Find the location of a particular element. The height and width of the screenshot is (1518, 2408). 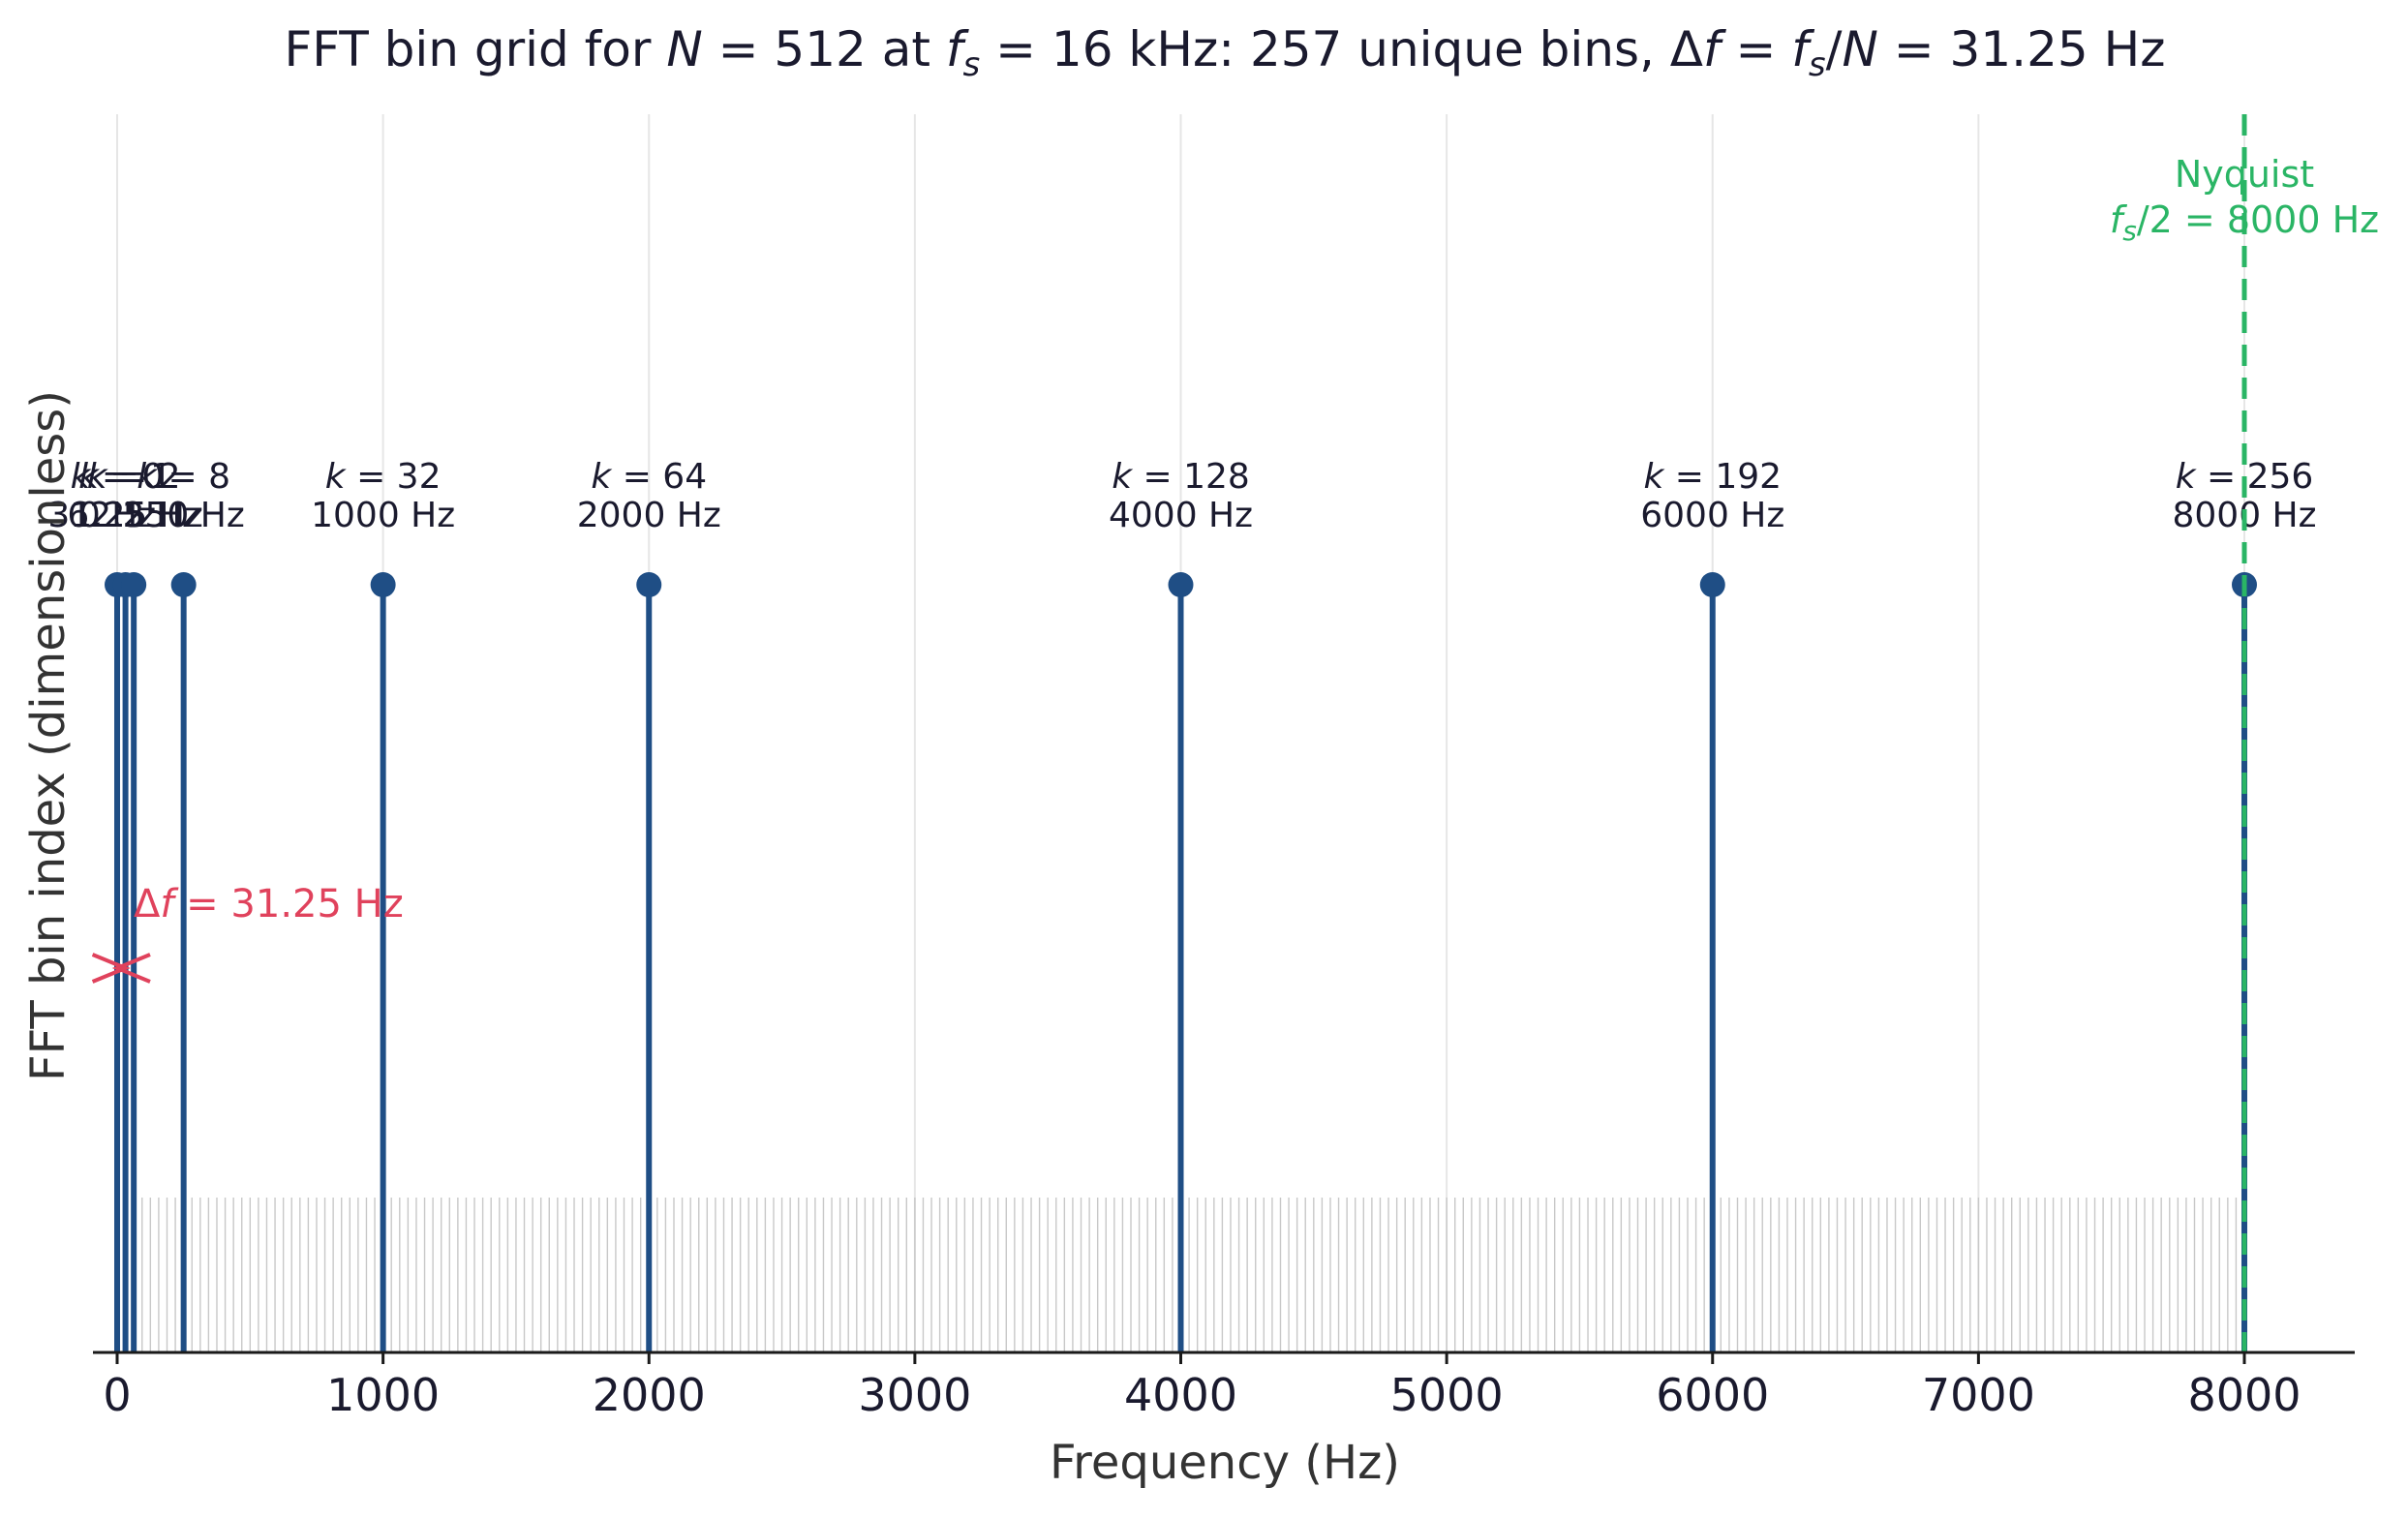

bin-freq-label-k1: 31.25 Hz is located at coordinates (125, 515).